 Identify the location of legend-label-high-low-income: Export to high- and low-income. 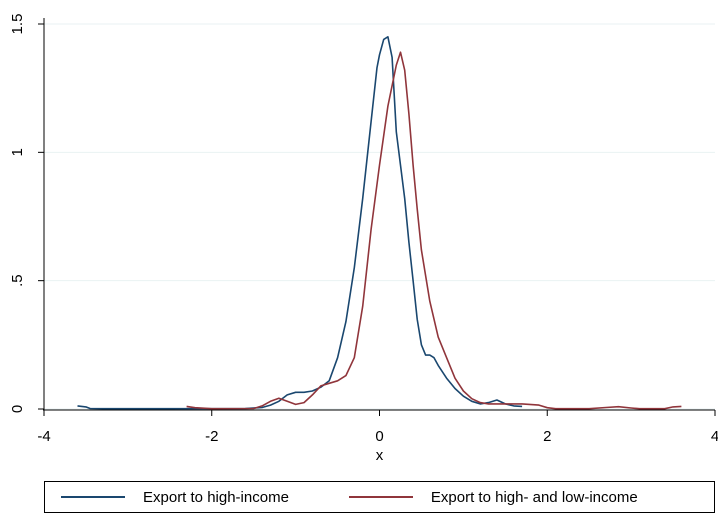
(534, 497).